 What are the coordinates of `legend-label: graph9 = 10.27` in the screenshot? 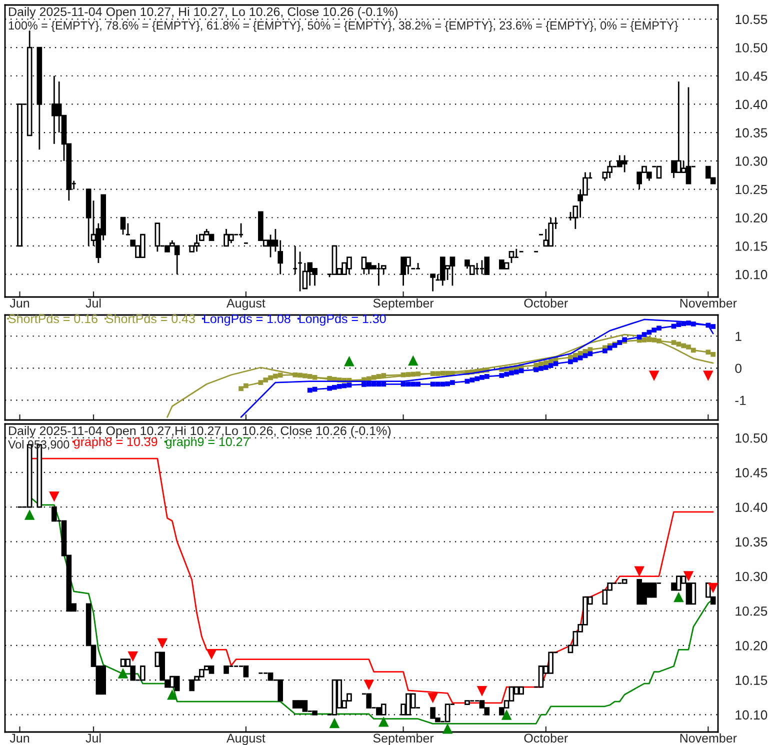 It's located at (208, 443).